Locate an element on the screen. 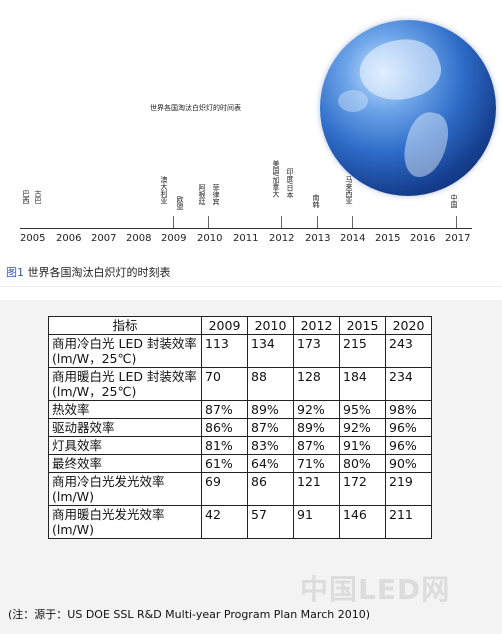  country-label: 南韩 is located at coordinates (316, 201).